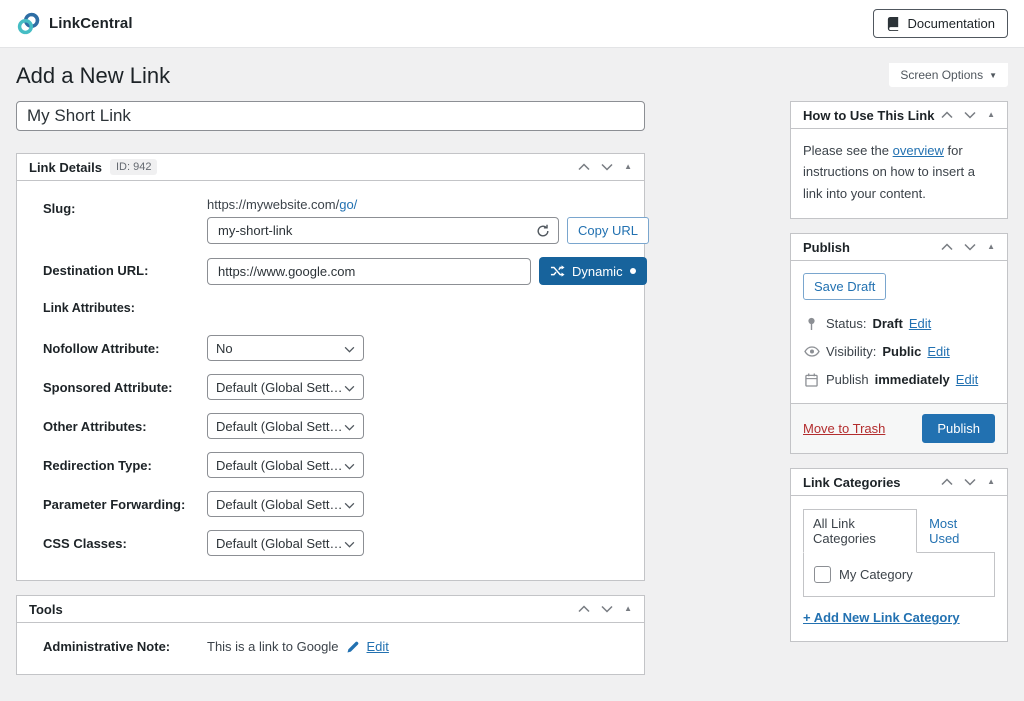  Describe the element at coordinates (65, 167) in the screenshot. I see `panel-title: Link Details` at that location.